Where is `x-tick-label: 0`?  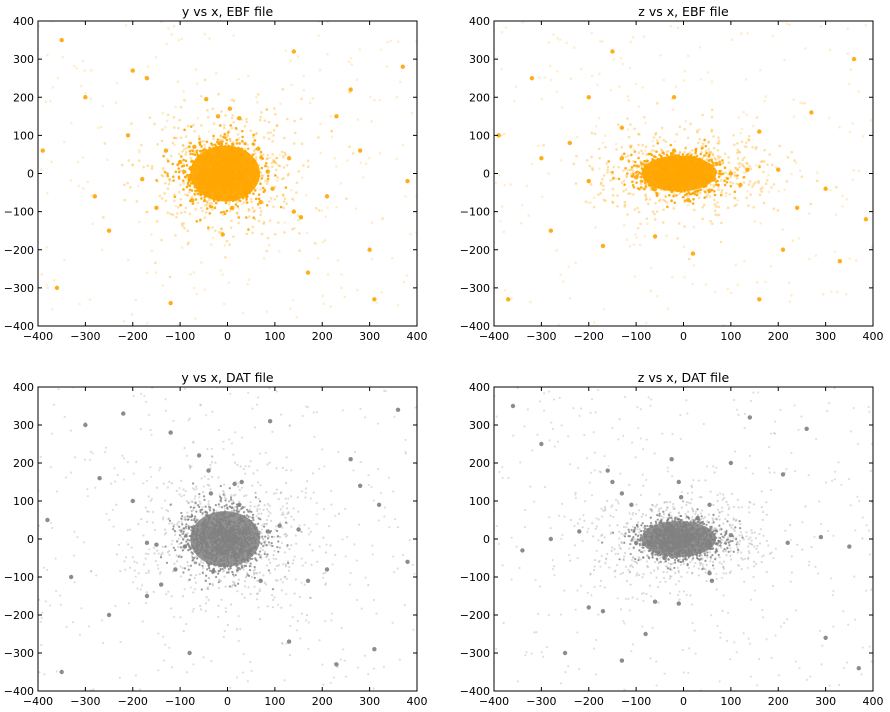 x-tick-label: 0 is located at coordinates (227, 336).